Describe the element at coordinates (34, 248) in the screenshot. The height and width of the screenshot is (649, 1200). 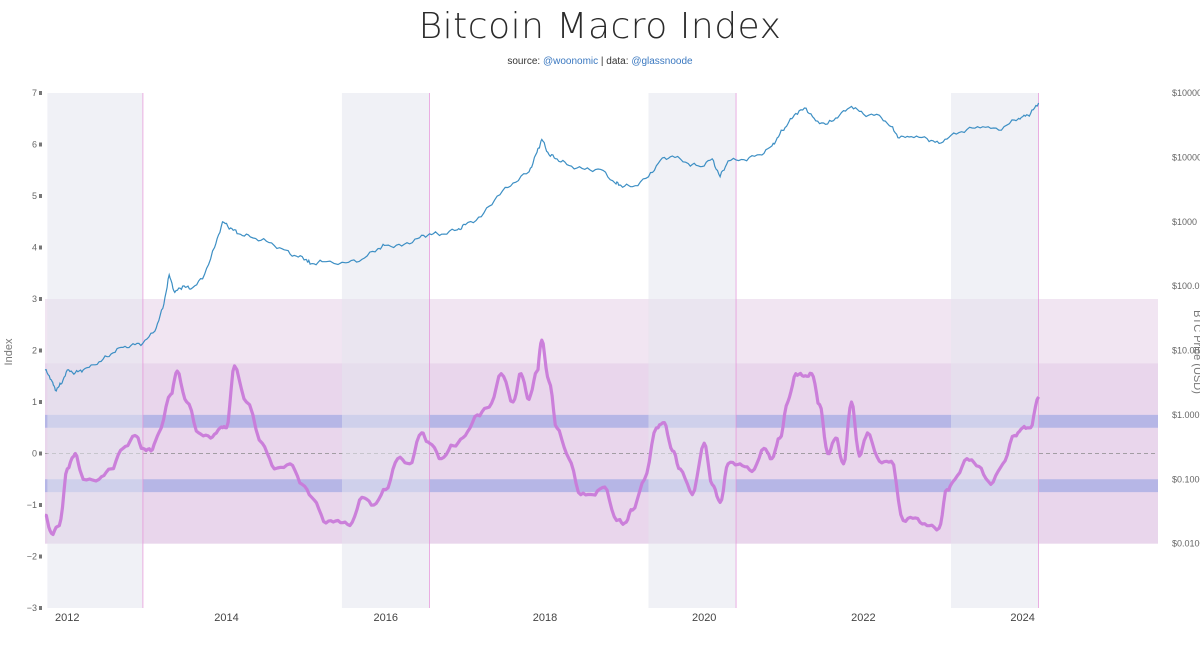
I see `y-tick-label: 4` at that location.